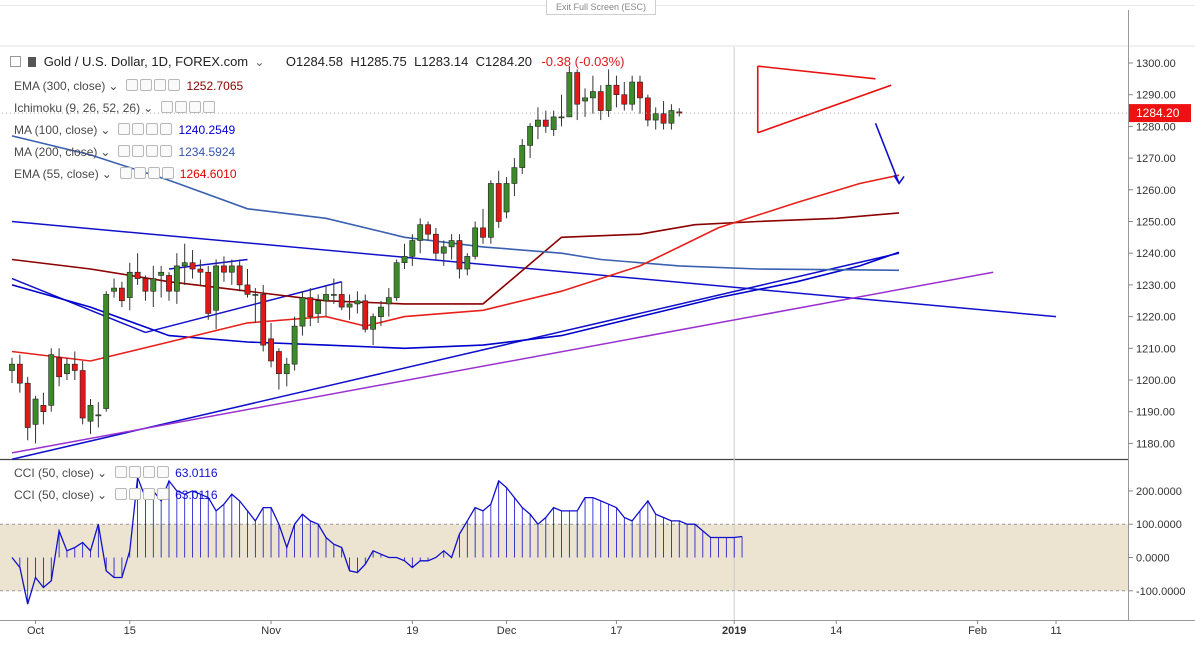 This screenshot has height=647, width=1195. Describe the element at coordinates (146, 61) in the screenshot. I see `symbol-name: Gold / U.S. Dollar, 1D, FOREX.com` at that location.